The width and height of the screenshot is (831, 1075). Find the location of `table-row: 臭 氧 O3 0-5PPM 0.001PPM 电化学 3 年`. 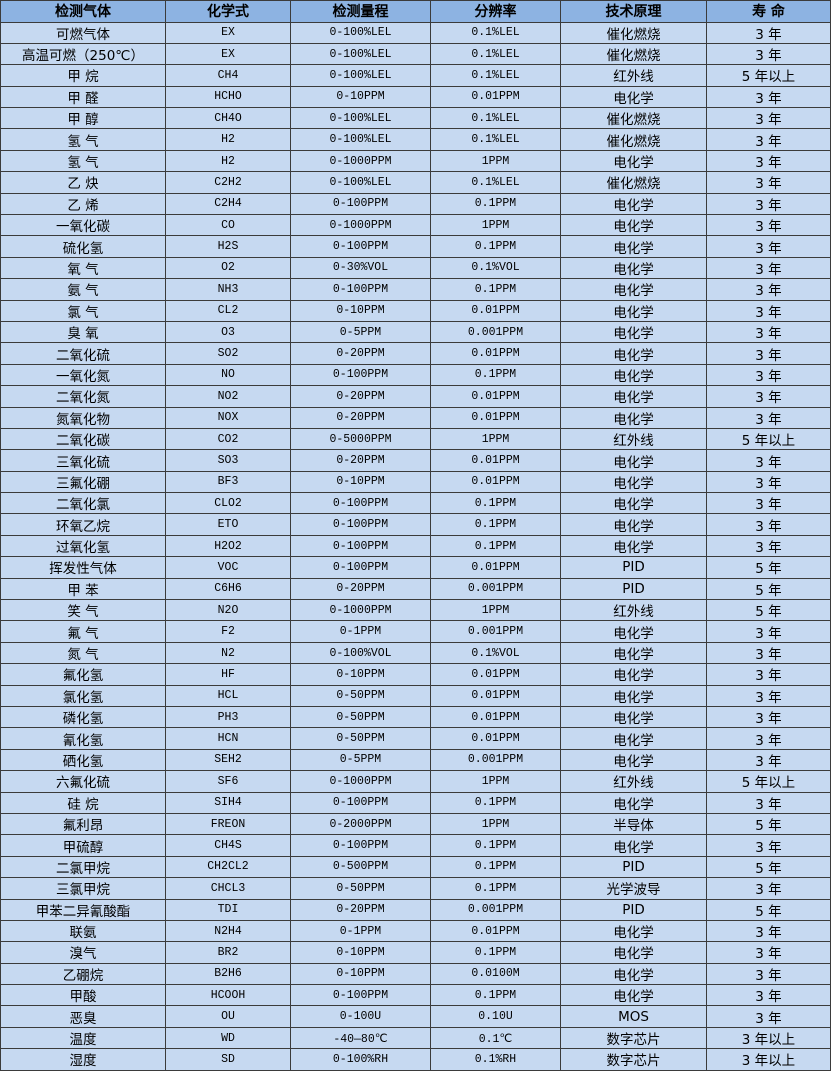

table-row: 臭 氧 O3 0-5PPM 0.001PPM 电化学 3 年 is located at coordinates (415, 332).